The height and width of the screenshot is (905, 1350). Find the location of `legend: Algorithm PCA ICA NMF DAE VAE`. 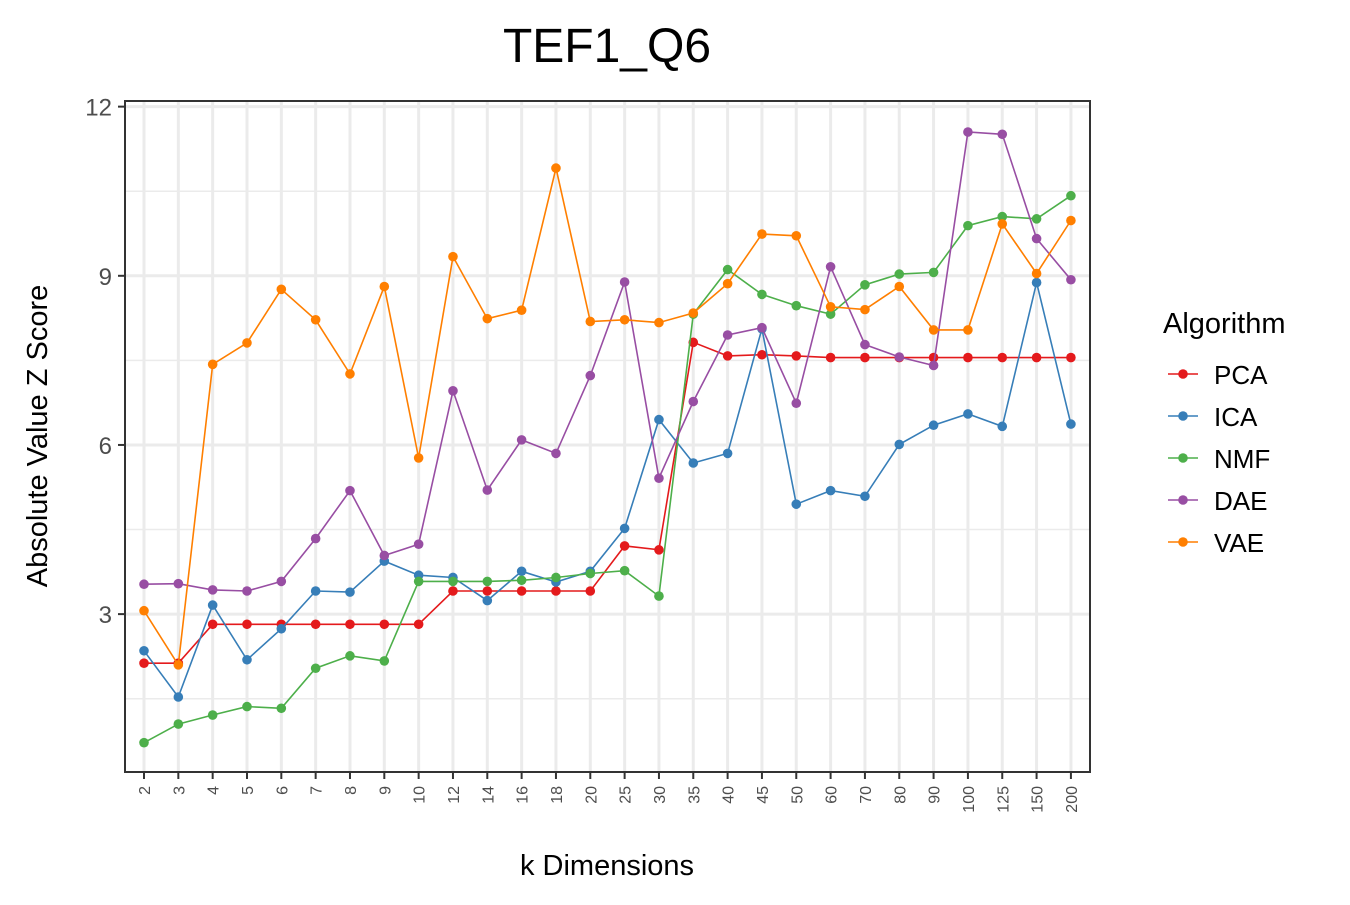

legend: Algorithm PCA ICA NMF DAE VAE is located at coordinates (1224, 433).